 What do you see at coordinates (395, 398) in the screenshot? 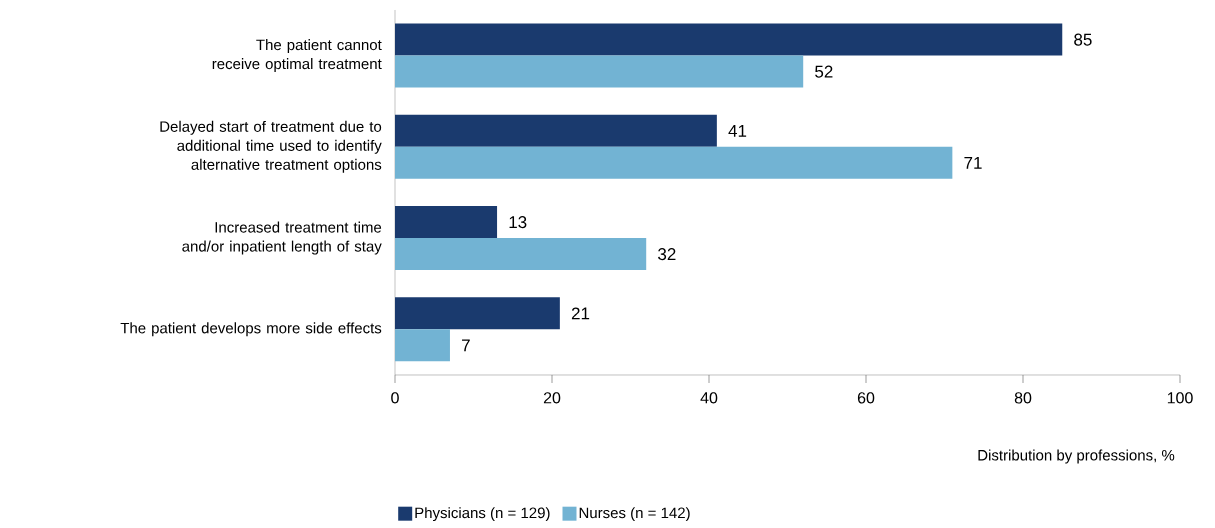
I see `x-tick-label: 0` at bounding box center [395, 398].